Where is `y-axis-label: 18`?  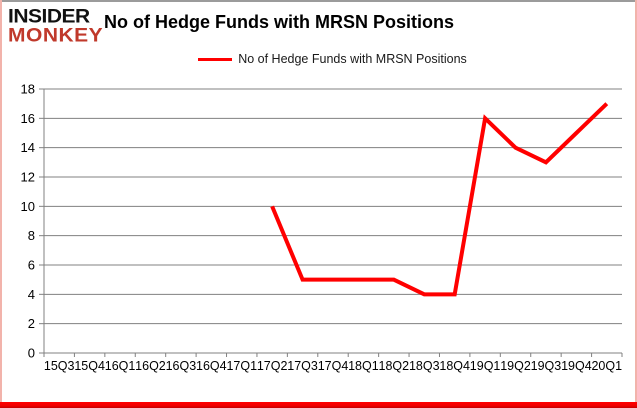
y-axis-label: 18 is located at coordinates (28, 89).